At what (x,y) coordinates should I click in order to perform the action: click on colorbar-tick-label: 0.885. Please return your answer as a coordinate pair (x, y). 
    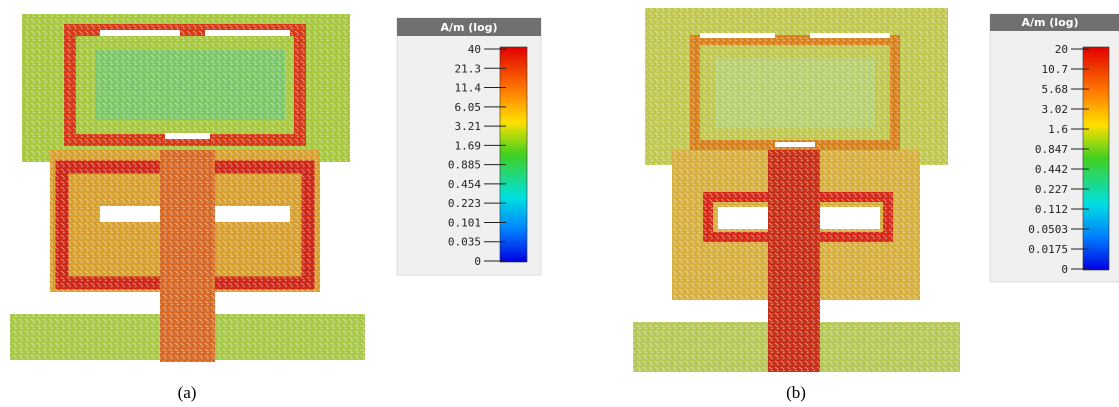
    Looking at the image, I should click on (464, 165).